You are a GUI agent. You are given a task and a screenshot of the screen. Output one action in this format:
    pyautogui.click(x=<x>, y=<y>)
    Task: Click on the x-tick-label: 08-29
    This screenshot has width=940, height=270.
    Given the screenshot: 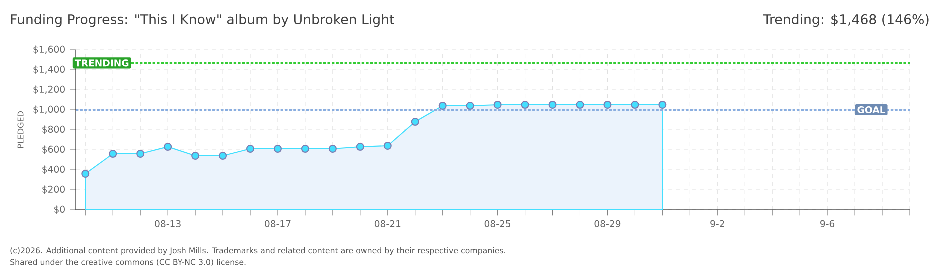 What is the action you would take?
    pyautogui.click(x=607, y=224)
    